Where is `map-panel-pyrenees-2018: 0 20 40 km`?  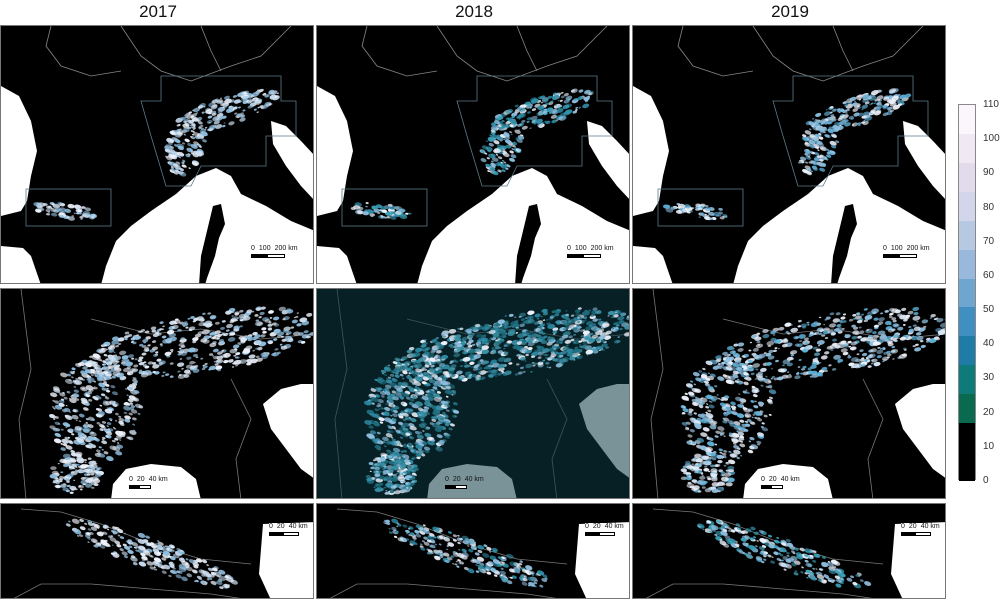 map-panel-pyrenees-2018: 0 20 40 km is located at coordinates (473, 551).